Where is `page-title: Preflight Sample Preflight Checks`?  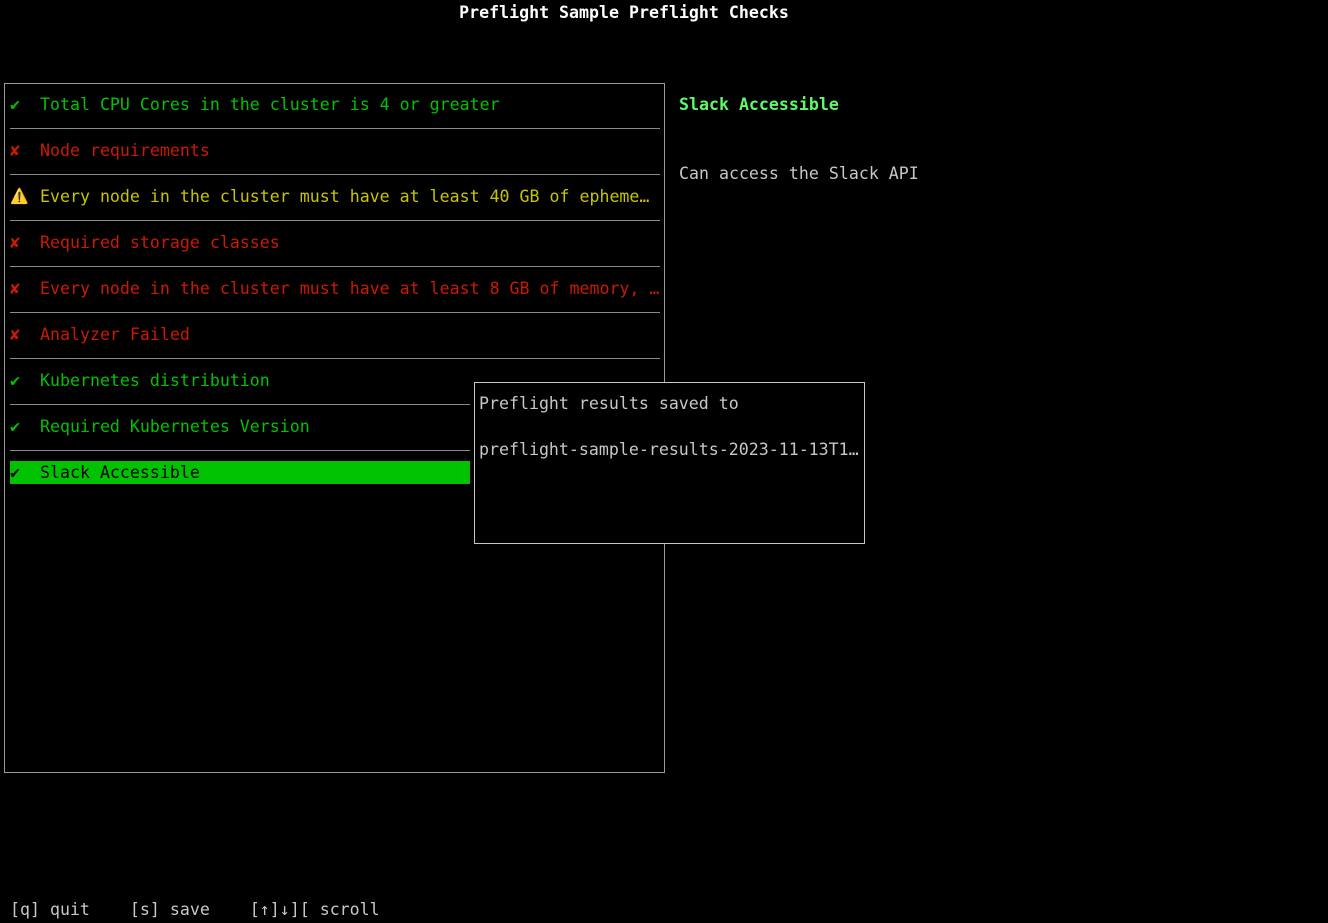 page-title: Preflight Sample Preflight Checks is located at coordinates (624, 12).